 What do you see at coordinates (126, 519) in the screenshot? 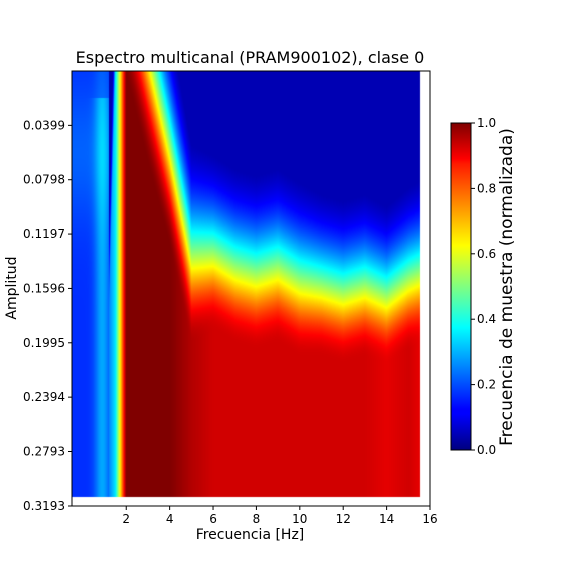
I see `x-tick-label: 2` at bounding box center [126, 519].